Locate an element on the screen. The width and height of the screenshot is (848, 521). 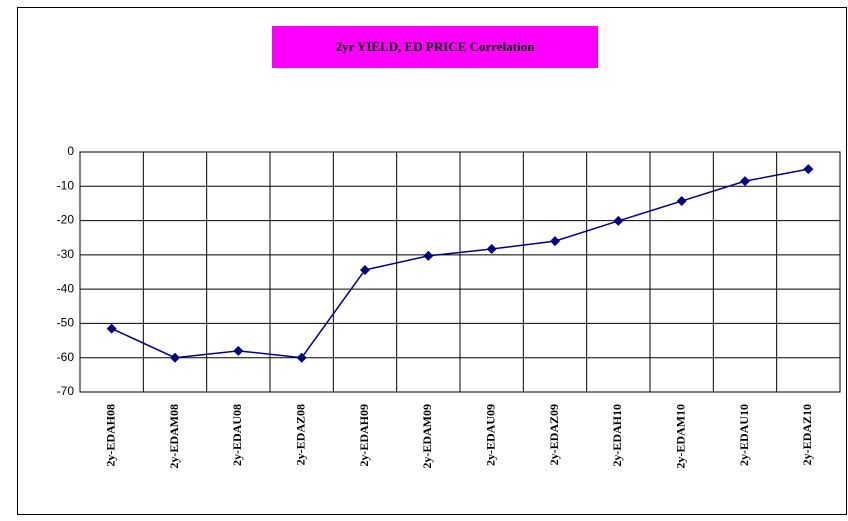
x-tick-label: 2y-EDAM08 is located at coordinates (174, 436).